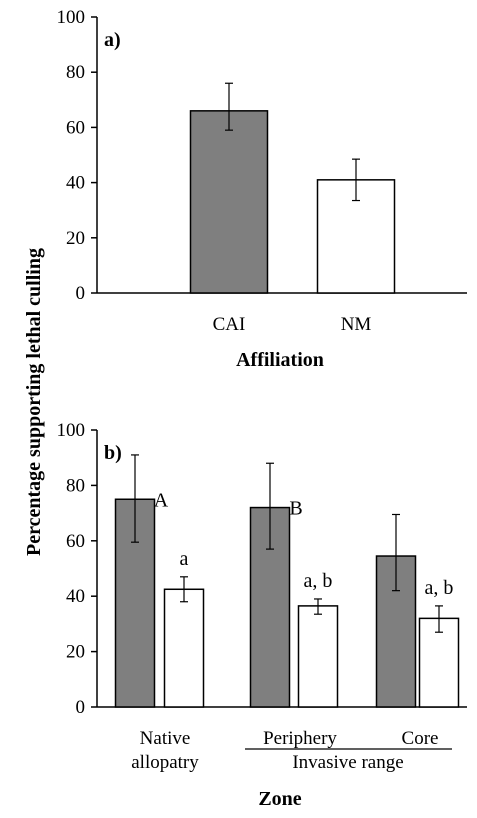 The width and height of the screenshot is (477, 818). What do you see at coordinates (81, 293) in the screenshot?
I see `panel-a-y-tick-label: 0` at bounding box center [81, 293].